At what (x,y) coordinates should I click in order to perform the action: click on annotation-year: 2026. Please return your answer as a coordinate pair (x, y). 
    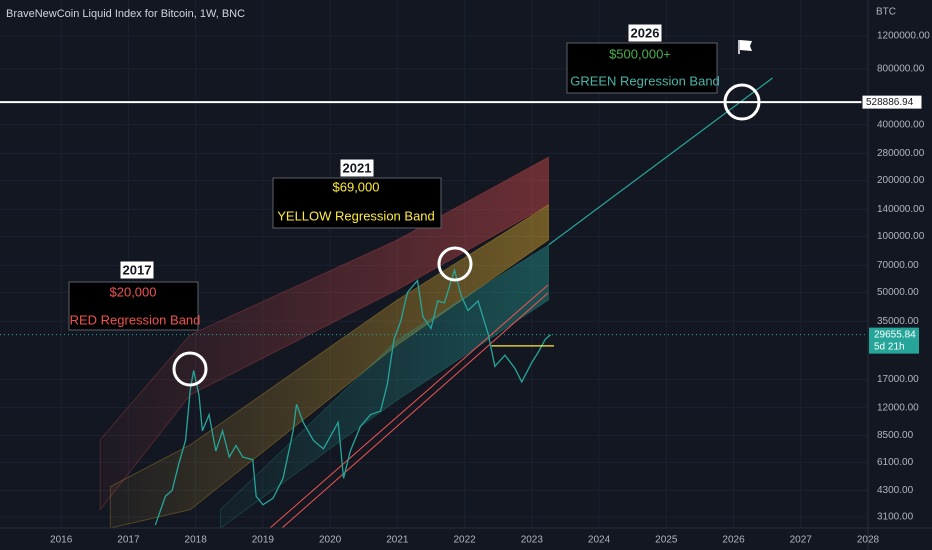
    Looking at the image, I should click on (645, 32).